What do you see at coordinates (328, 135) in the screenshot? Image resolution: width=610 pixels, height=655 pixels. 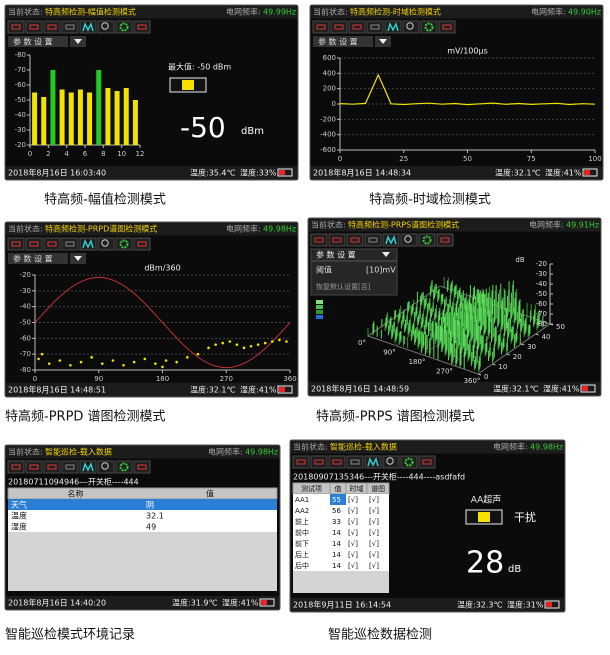 I see `y-tick-label: -400` at bounding box center [328, 135].